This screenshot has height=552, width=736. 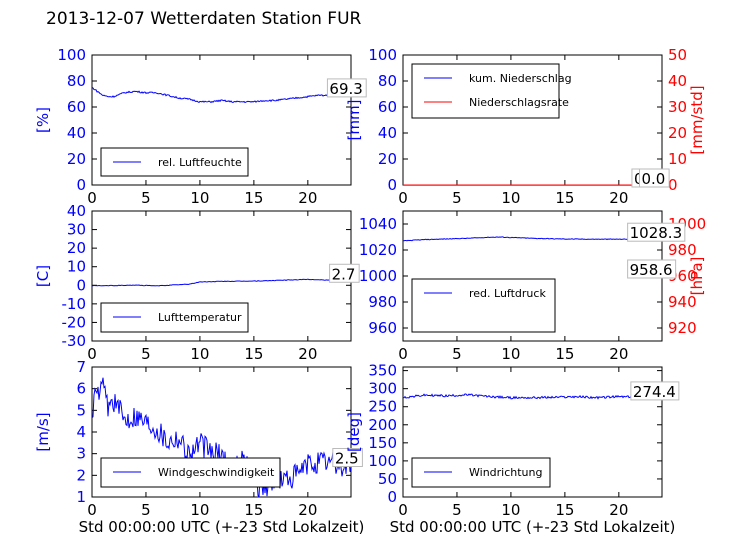 I want to click on y-tick-label: 5, so click(x=81, y=410).